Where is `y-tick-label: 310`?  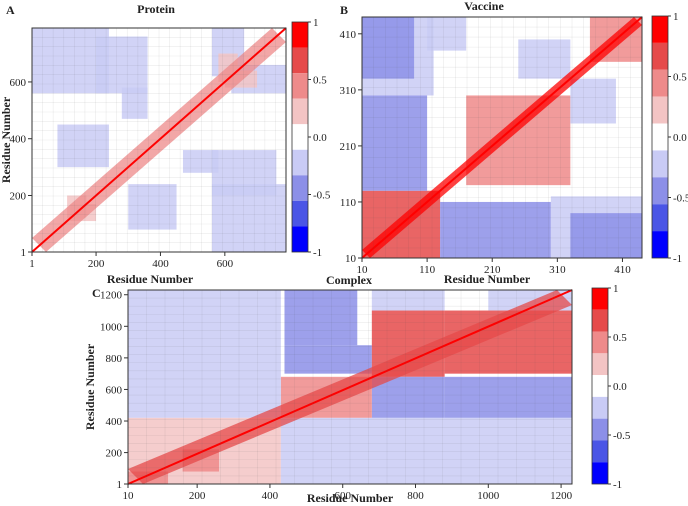 y-tick-label: 310 is located at coordinates (348, 91).